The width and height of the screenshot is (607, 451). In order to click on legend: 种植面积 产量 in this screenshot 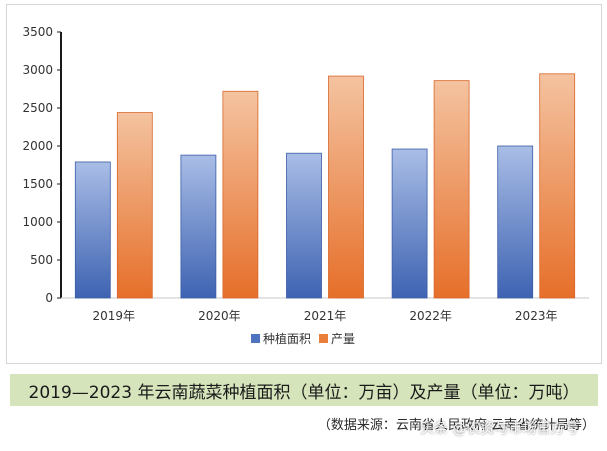, I will do `click(303, 338)`.